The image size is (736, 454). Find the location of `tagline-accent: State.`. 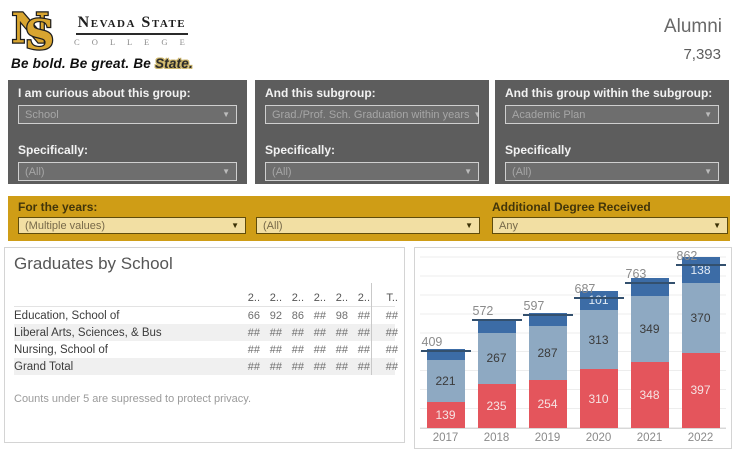

tagline-accent: State. is located at coordinates (173, 63).